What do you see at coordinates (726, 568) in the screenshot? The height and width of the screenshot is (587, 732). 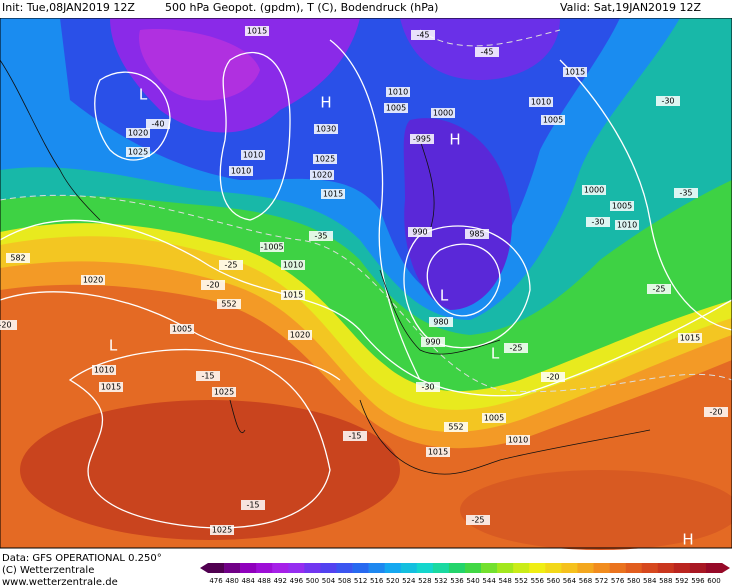 I see `colorbar-arrow-right` at bounding box center [726, 568].